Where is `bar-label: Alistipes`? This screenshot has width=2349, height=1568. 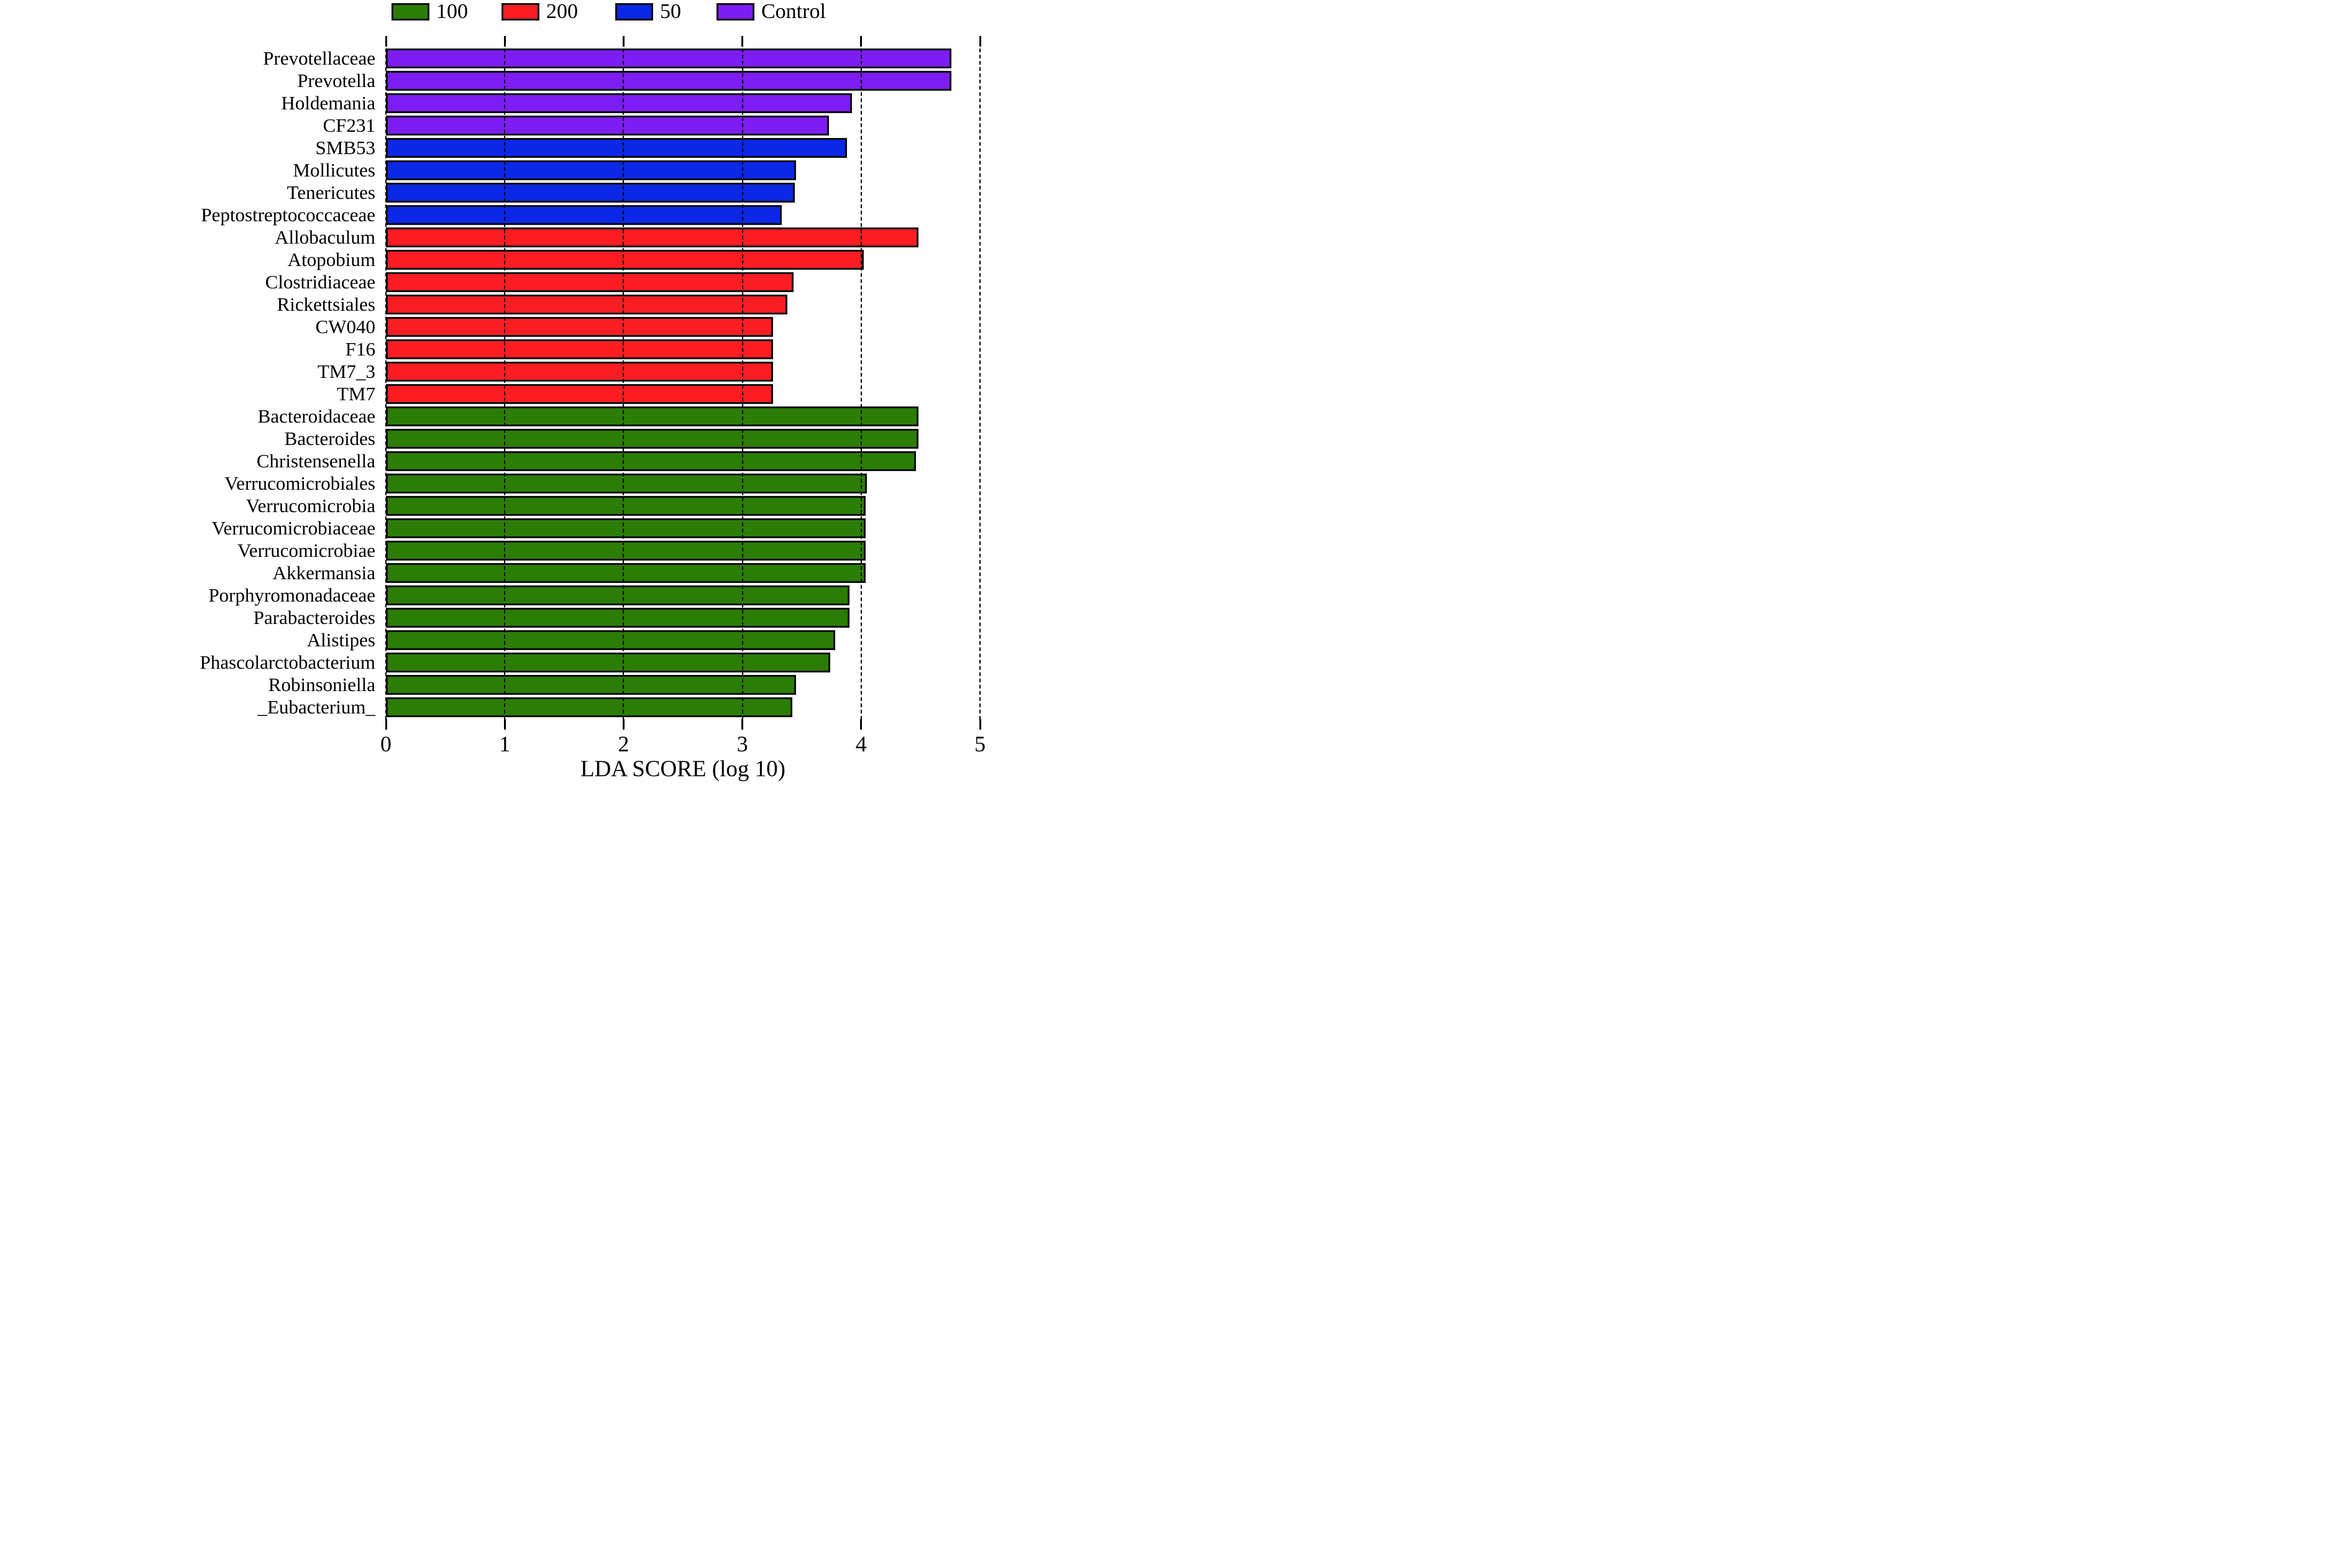
bar-label: Alistipes is located at coordinates (340, 640).